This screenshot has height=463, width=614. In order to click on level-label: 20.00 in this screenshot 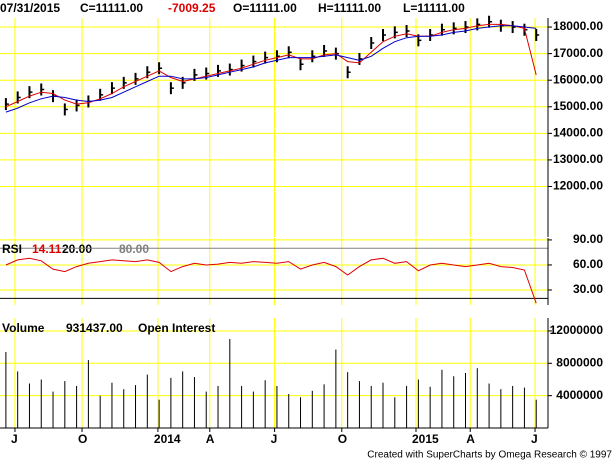, I will do `click(77, 249)`.